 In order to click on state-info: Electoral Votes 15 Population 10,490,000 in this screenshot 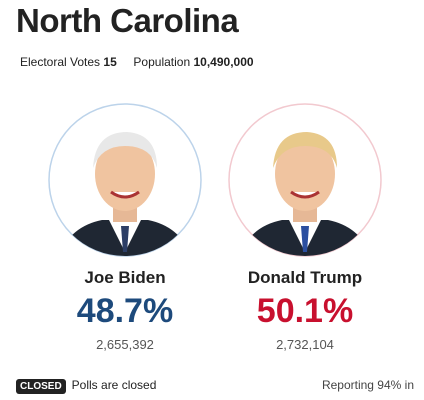, I will do `click(137, 62)`.